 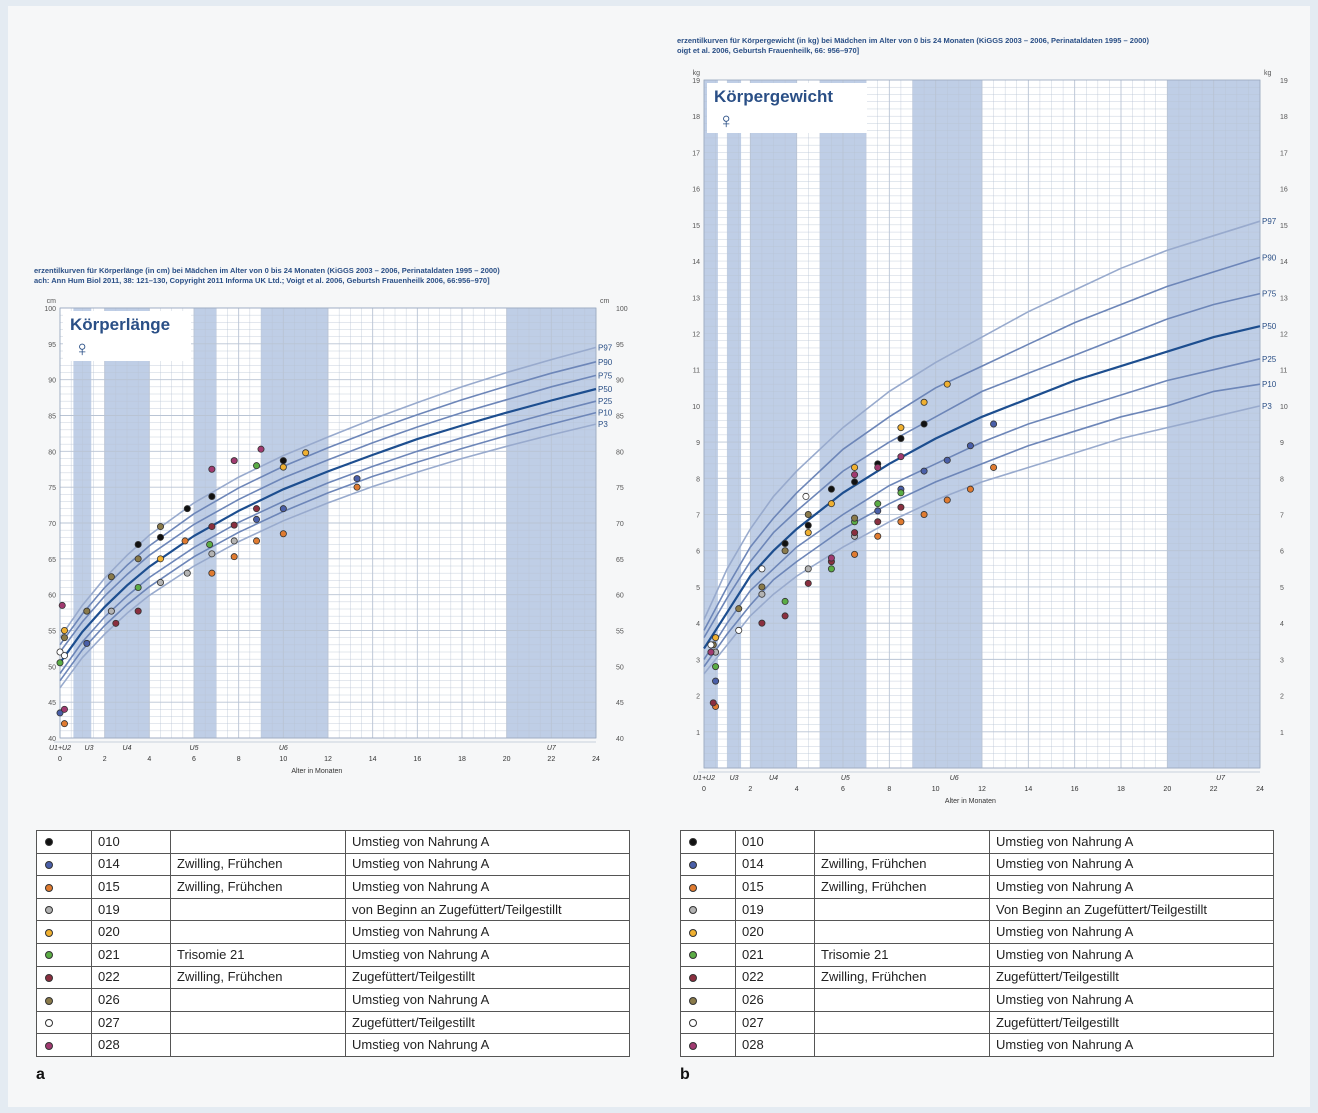 What do you see at coordinates (52, 739) in the screenshot?
I see `y-tick-label-left: 40` at bounding box center [52, 739].